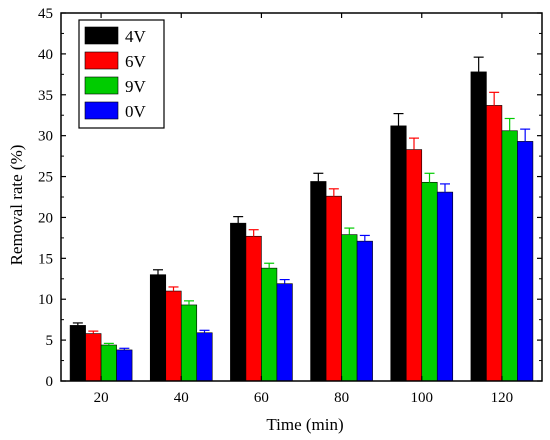 The image size is (550, 440). Describe the element at coordinates (101, 60) in the screenshot. I see `legend-swatch-6V` at that location.